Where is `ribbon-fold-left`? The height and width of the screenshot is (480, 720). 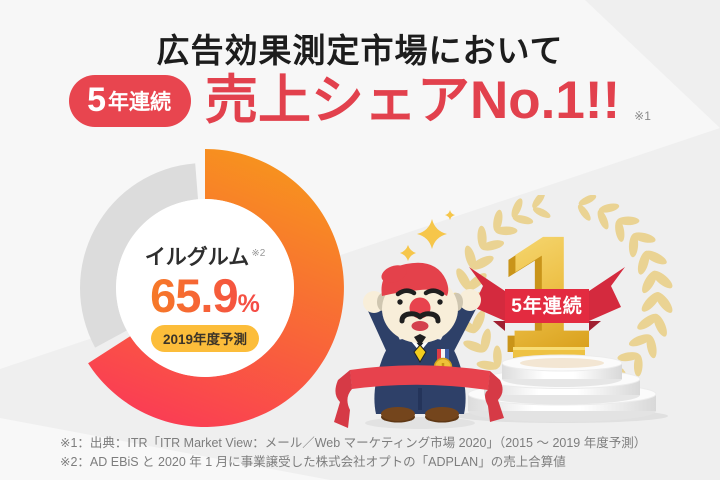
ribbon-fold-left is located at coordinates (499, 326).